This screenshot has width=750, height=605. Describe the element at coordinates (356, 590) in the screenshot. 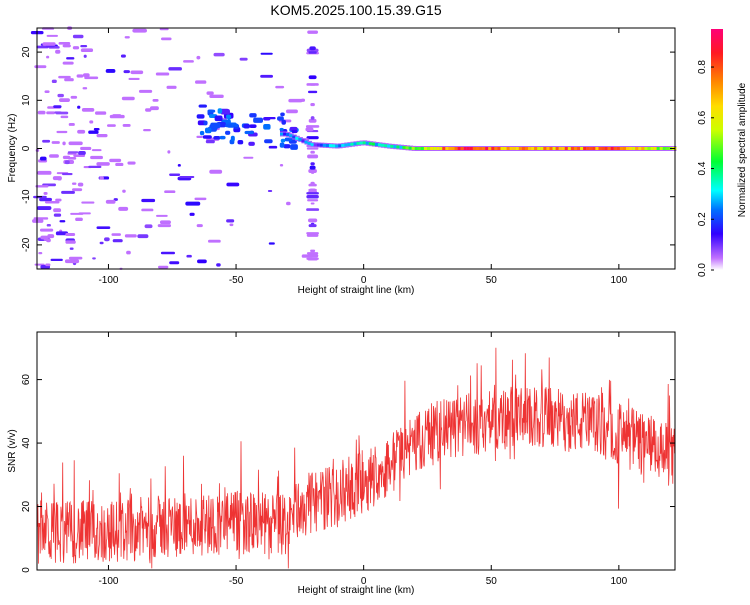

I see `snr-x-axis-label: Height of straight line (km)` at that location.